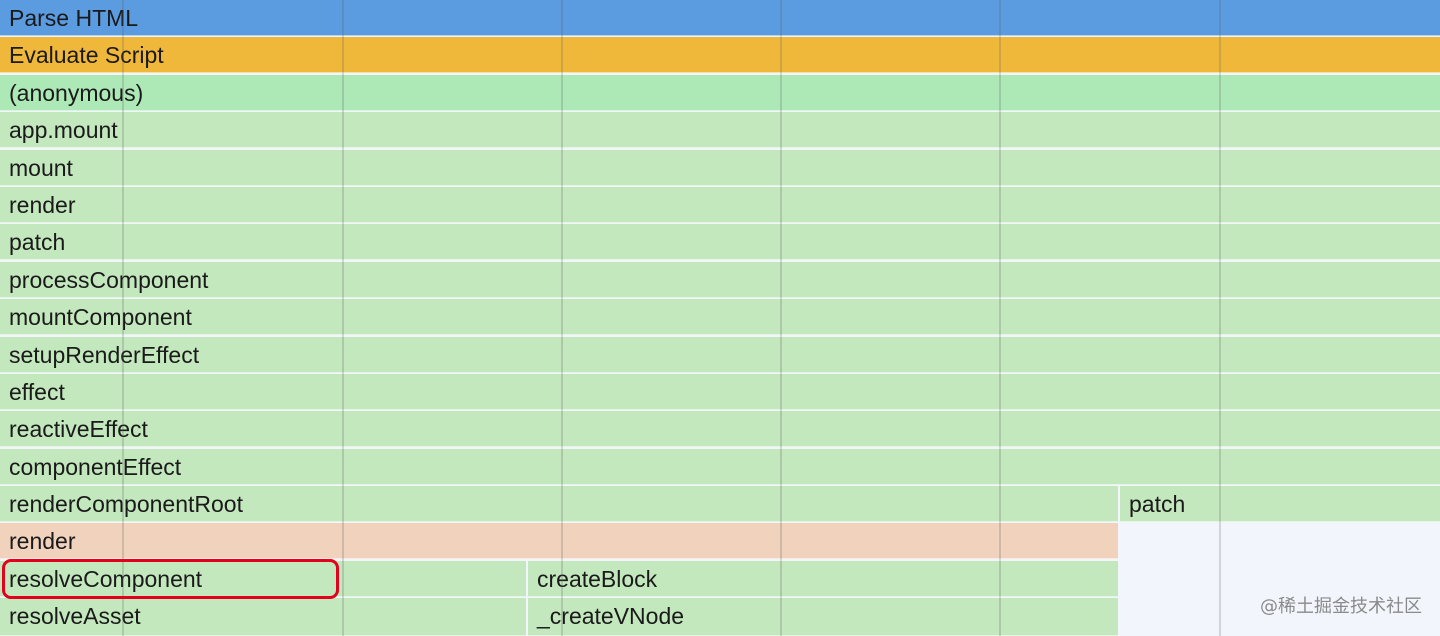 The height and width of the screenshot is (636, 1440). What do you see at coordinates (1341, 606) in the screenshot?
I see `watermark: @稀土掘金技术社区` at bounding box center [1341, 606].